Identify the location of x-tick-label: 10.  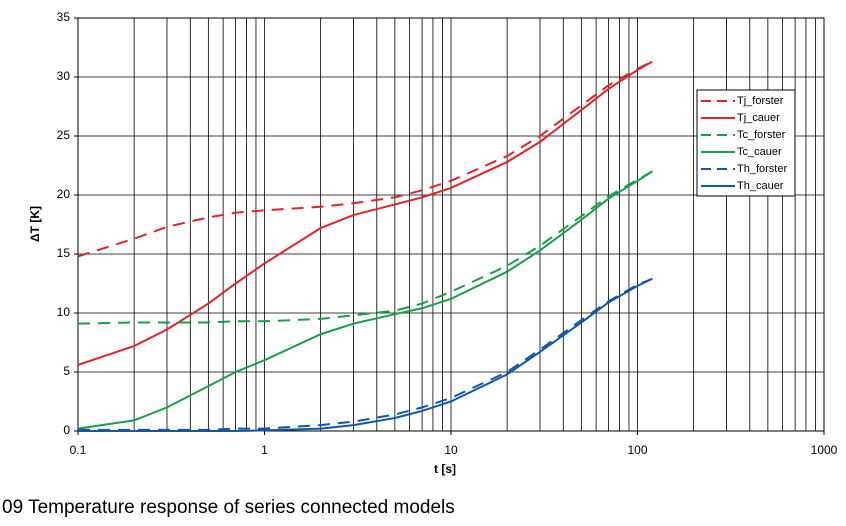
(451, 450).